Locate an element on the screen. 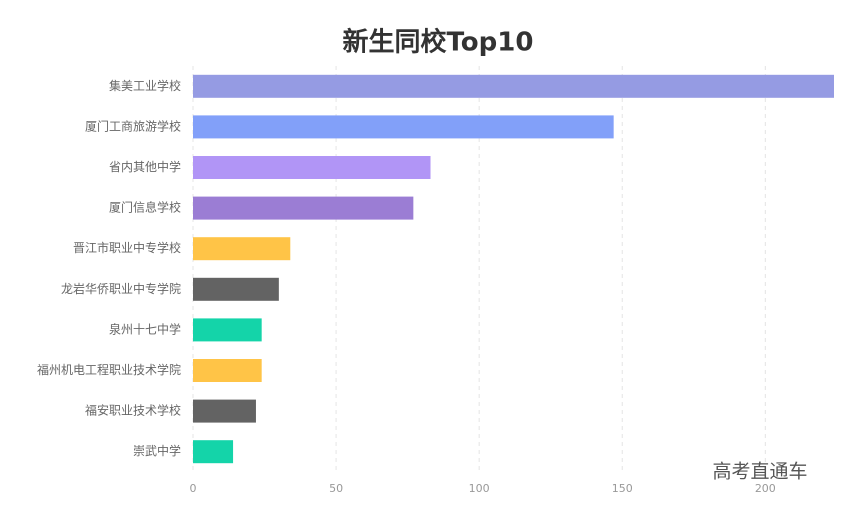 This screenshot has height=512, width=843. x-tick-label: 0 is located at coordinates (193, 488).